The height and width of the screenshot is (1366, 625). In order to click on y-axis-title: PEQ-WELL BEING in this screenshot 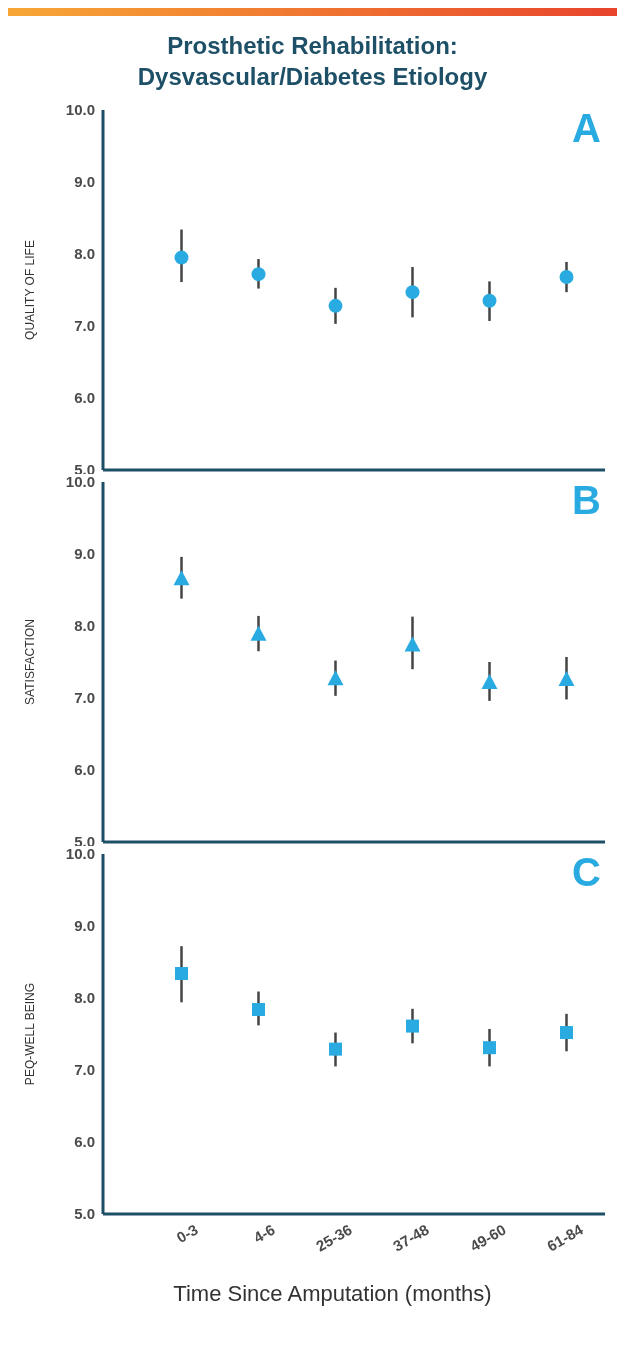, I will do `click(30, 1034)`.